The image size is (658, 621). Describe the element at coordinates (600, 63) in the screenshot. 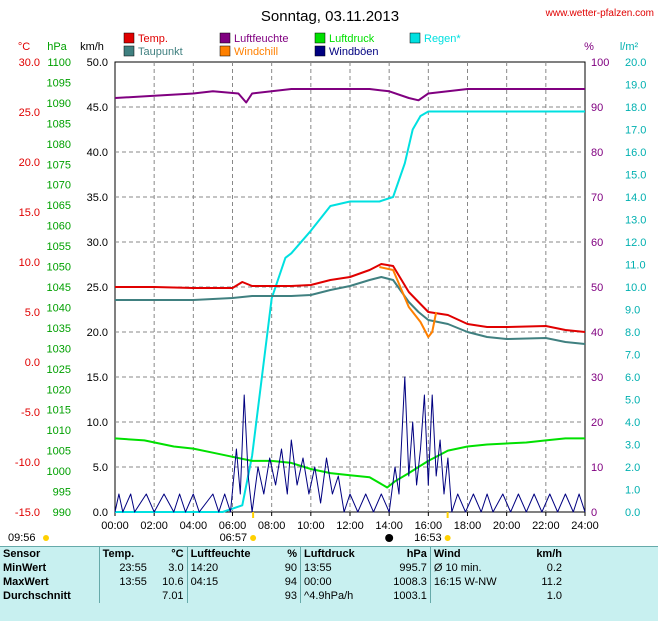

I see `humidity-tick-label: 100` at that location.